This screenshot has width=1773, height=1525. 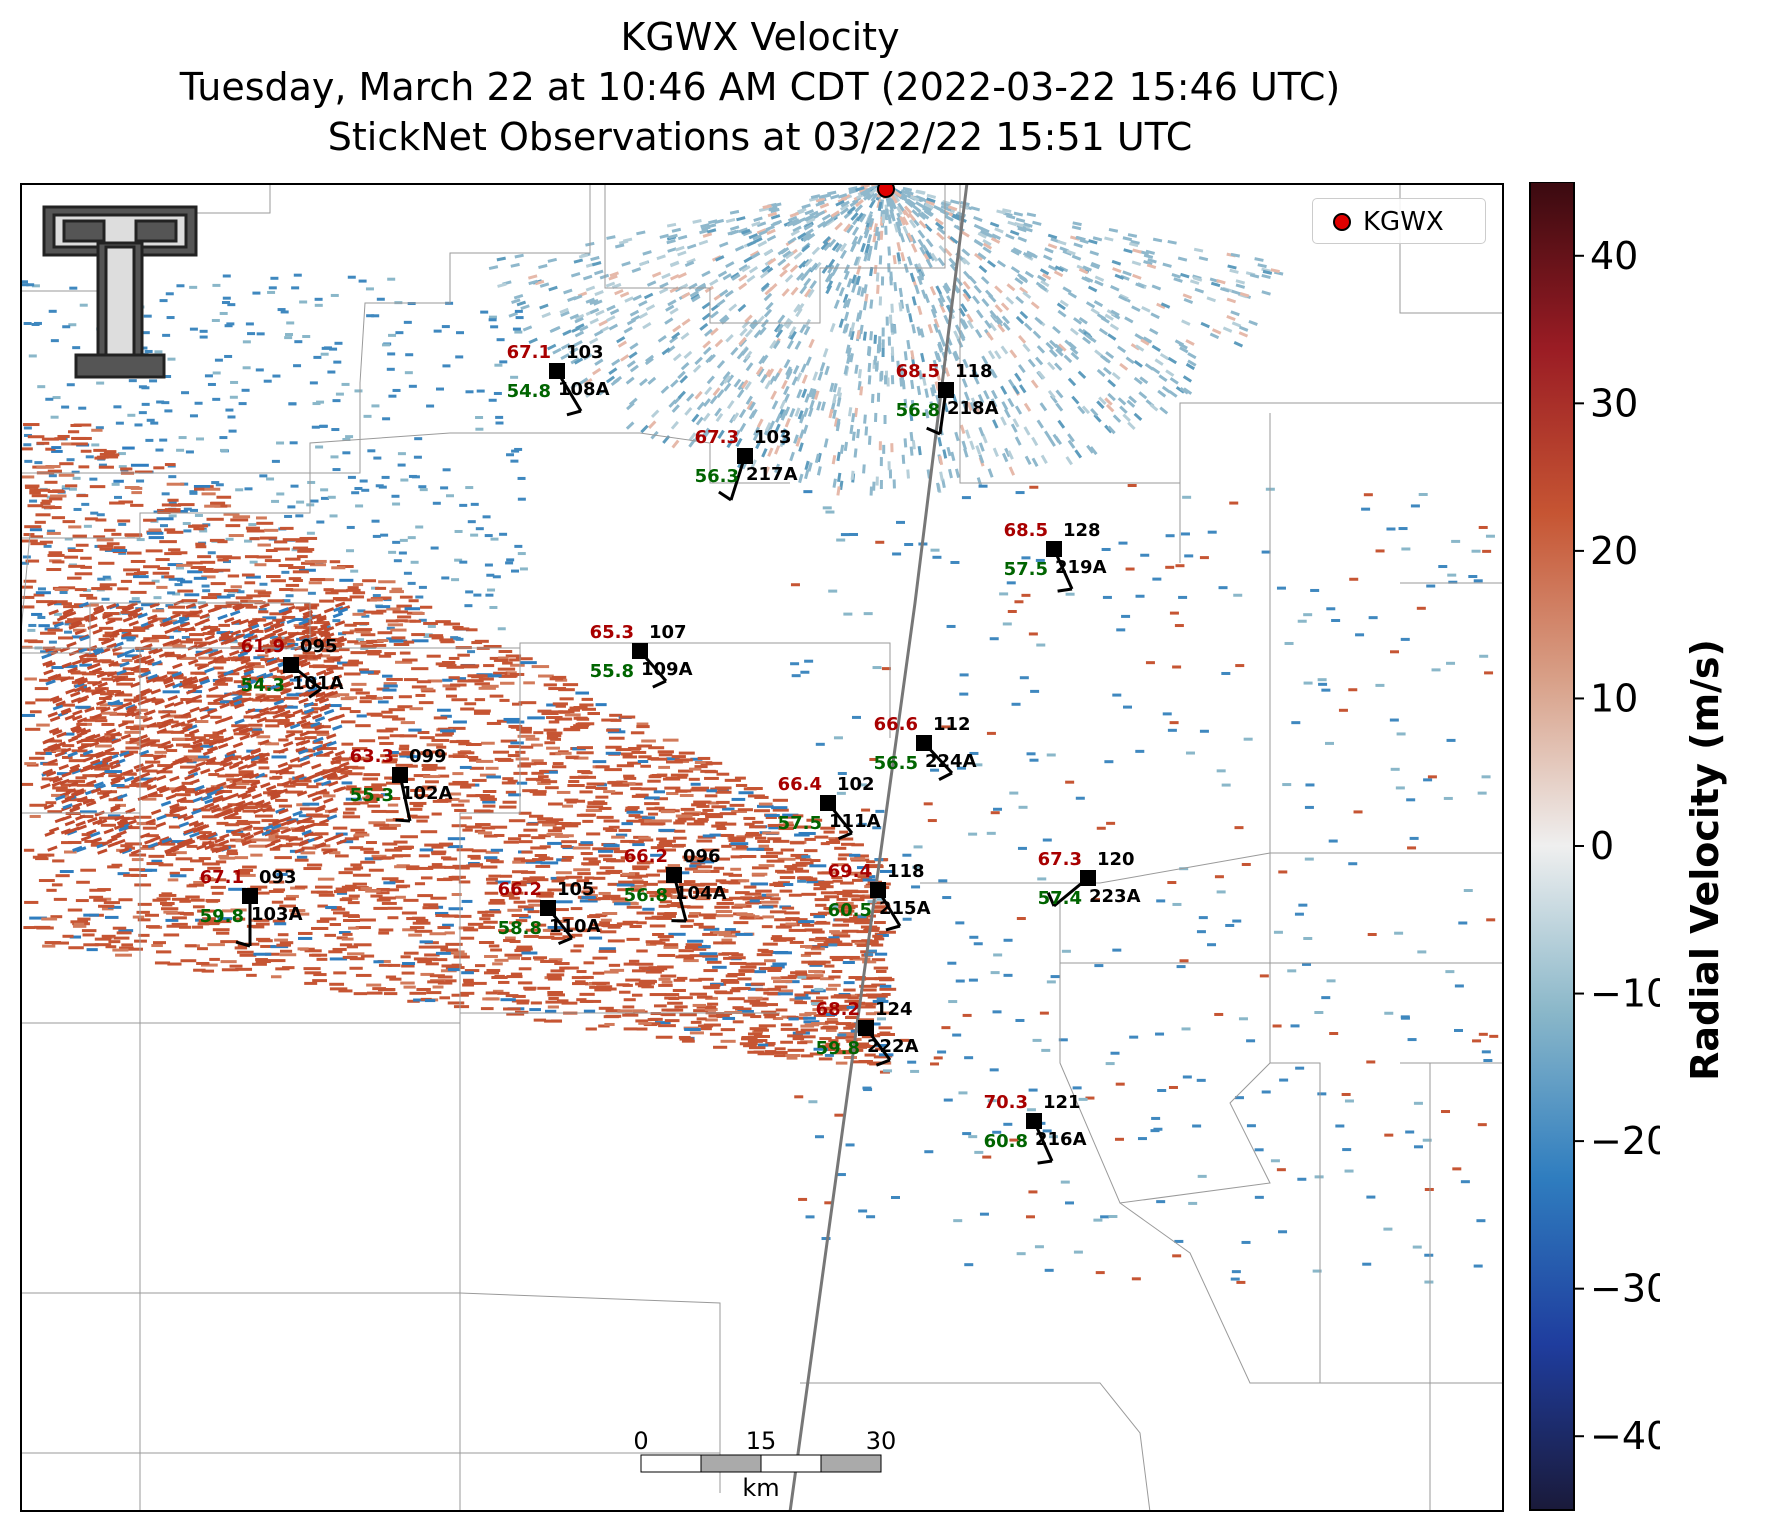 What do you see at coordinates (1403, 222) in the screenshot?
I see `legend-label: KGWX` at bounding box center [1403, 222].